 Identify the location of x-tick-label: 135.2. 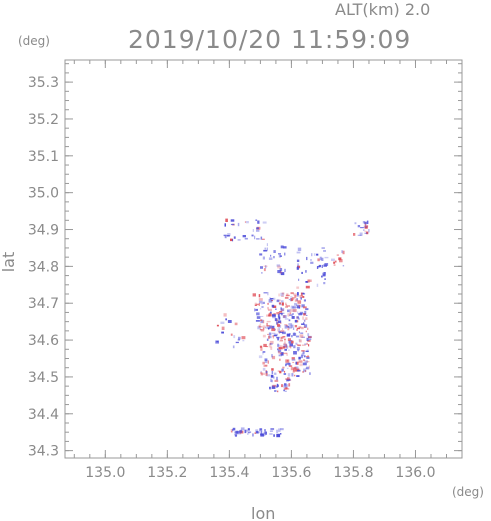
(167, 473).